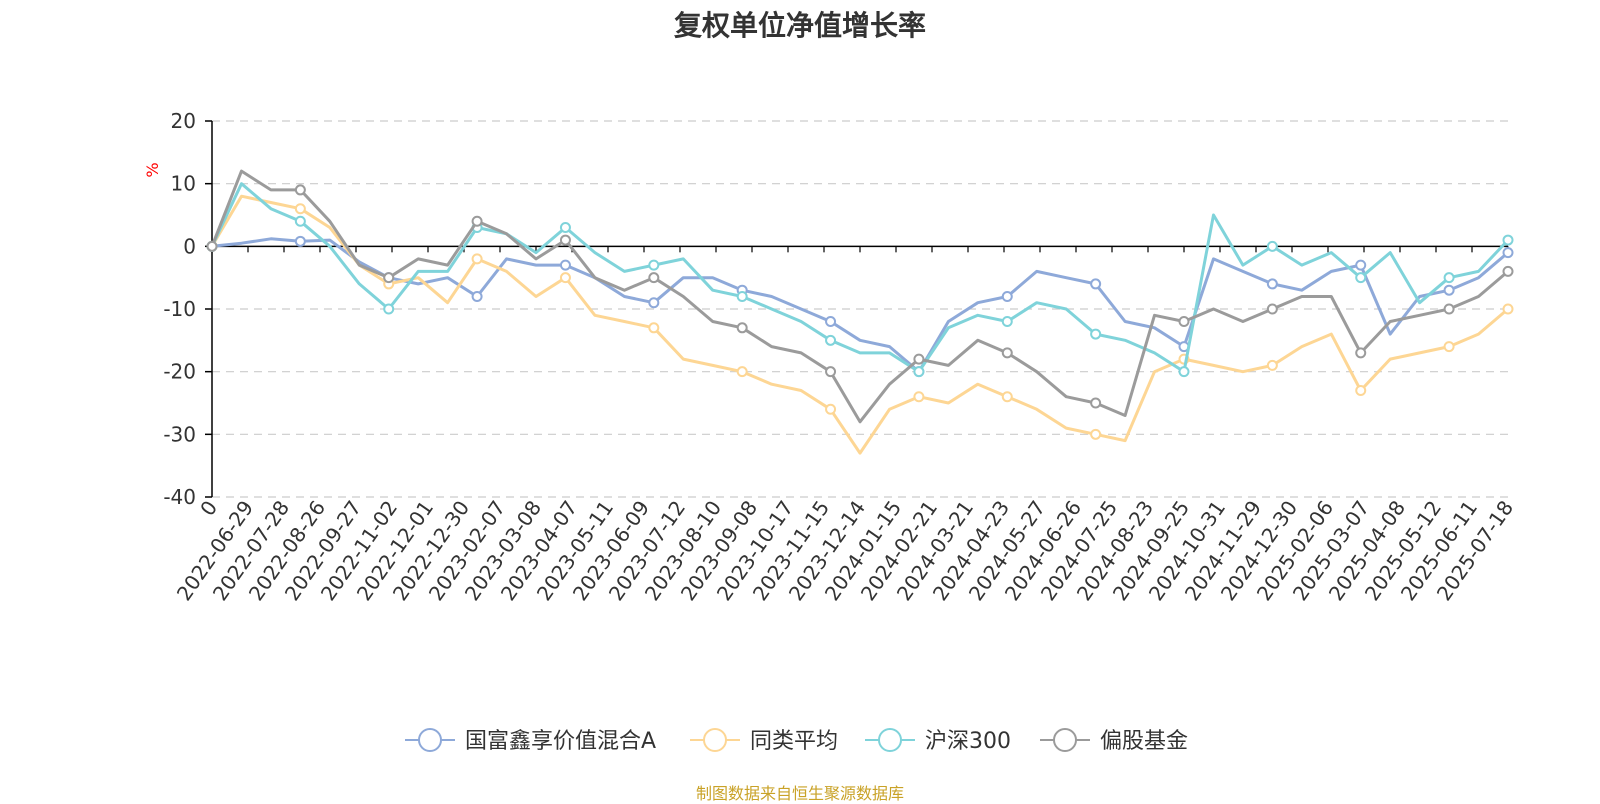 This screenshot has width=1600, height=804. Describe the element at coordinates (799, 793) in the screenshot. I see `source-note: 制图数据来自恒生聚源数据库` at that location.